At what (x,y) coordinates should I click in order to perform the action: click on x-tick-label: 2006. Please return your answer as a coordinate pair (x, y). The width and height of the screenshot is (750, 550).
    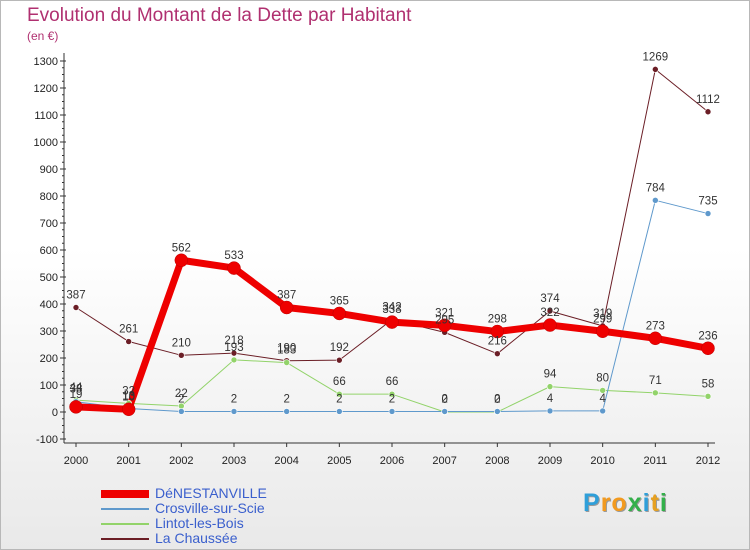
    Looking at the image, I should click on (392, 461).